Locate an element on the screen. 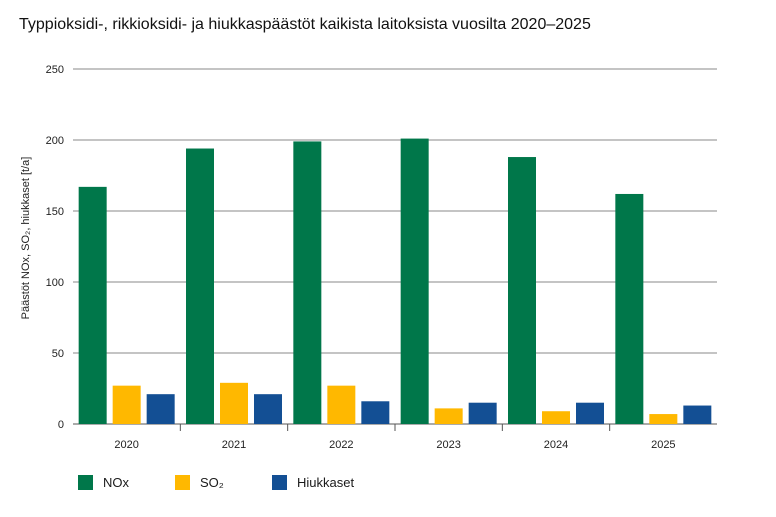  bar-so-2025 is located at coordinates (663, 419).